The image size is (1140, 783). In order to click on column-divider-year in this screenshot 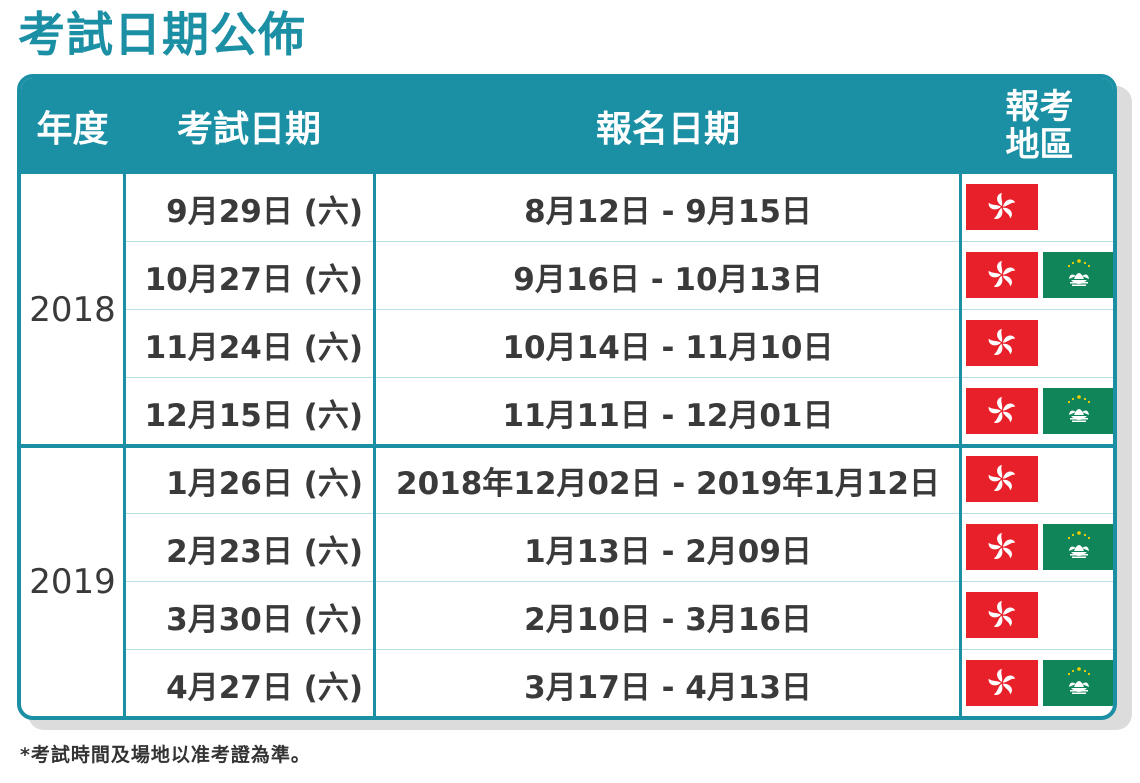, I will do `click(124, 443)`.